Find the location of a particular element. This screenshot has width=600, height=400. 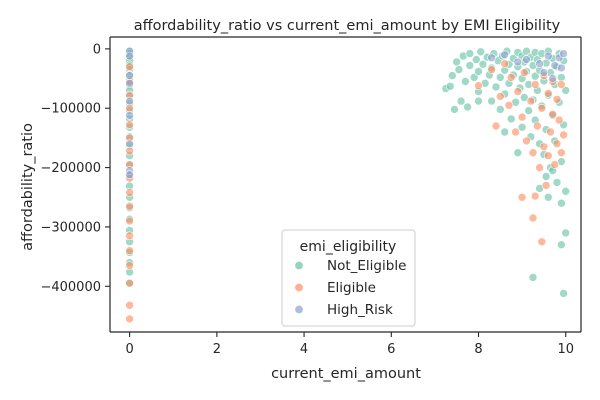

x-tick-label: 6 is located at coordinates (391, 349).